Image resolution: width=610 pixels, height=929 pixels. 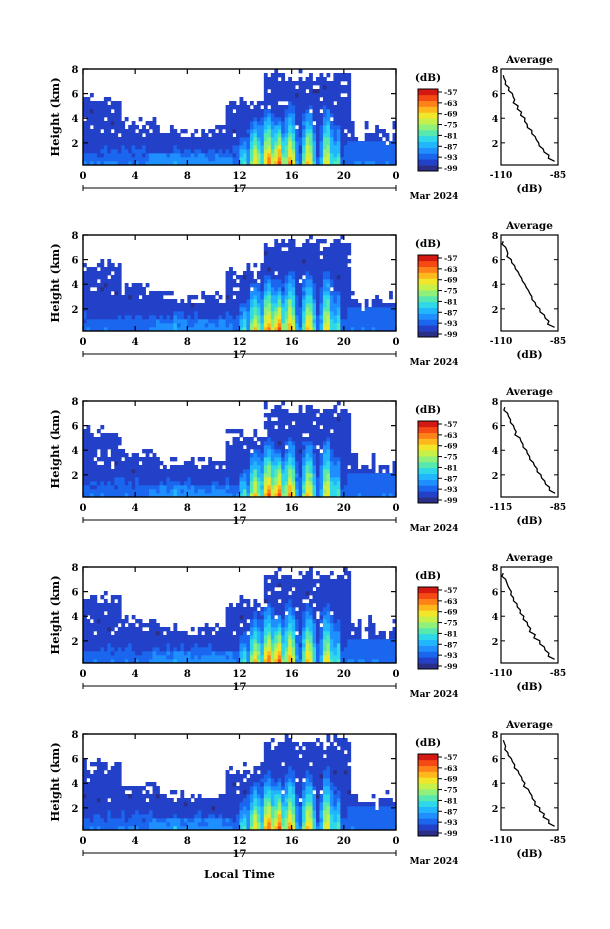 What do you see at coordinates (451, 168) in the screenshot?
I see `colorbar-tick-label: -99` at bounding box center [451, 168].